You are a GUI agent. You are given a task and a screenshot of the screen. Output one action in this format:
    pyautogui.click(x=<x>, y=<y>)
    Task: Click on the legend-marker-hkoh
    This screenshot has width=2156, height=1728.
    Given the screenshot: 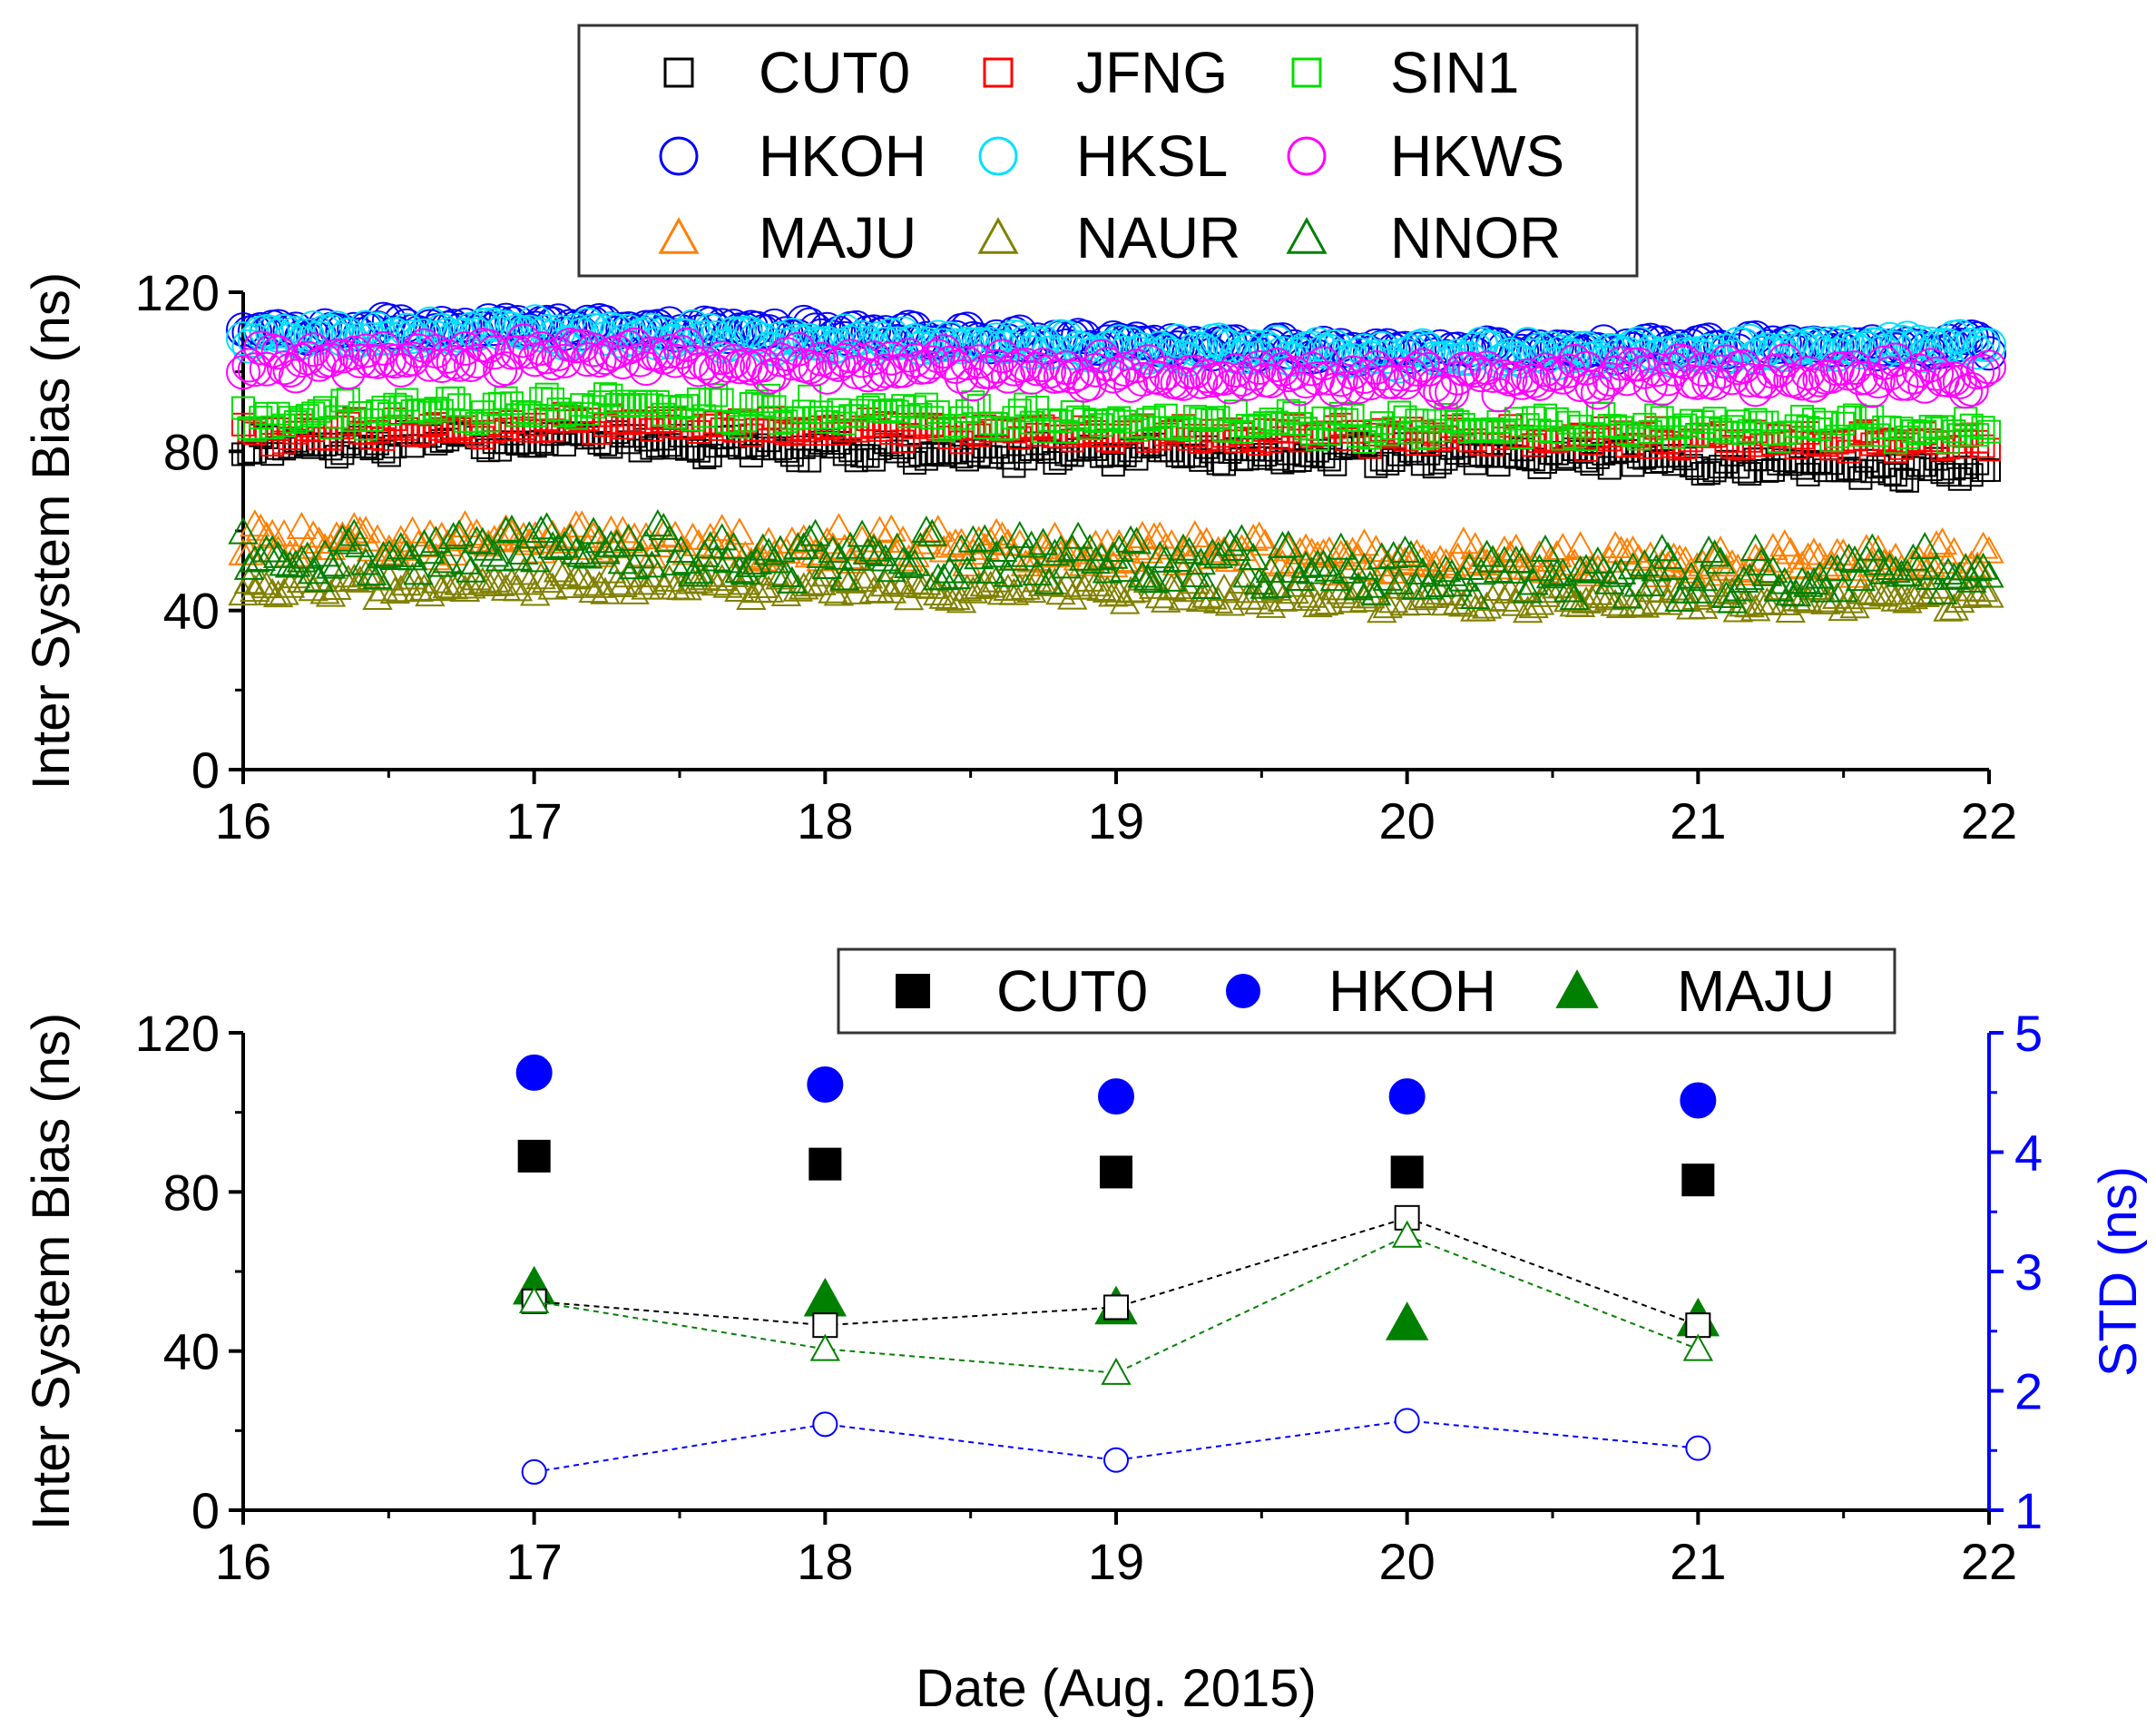 What is the action you would take?
    pyautogui.click(x=1243, y=991)
    